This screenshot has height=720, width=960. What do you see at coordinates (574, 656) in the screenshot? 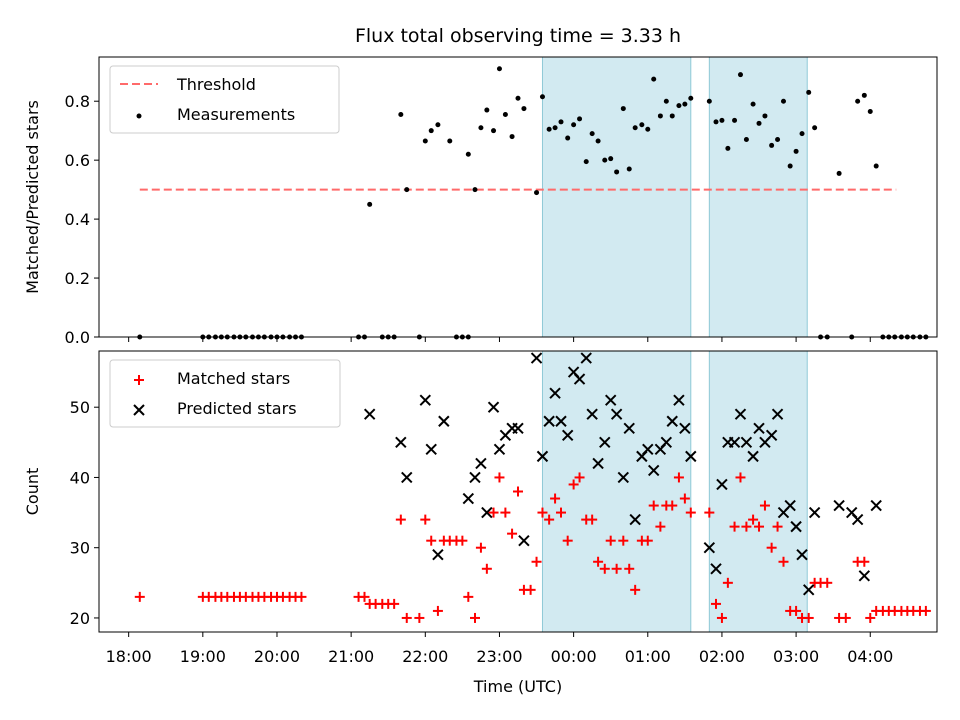
I see `x-tick-label: 00:00` at bounding box center [574, 656].